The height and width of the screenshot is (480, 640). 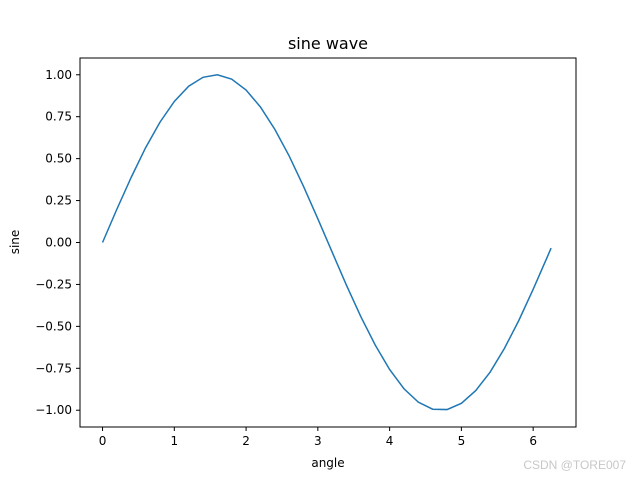 I want to click on x-tick-label: 5, so click(x=462, y=441).